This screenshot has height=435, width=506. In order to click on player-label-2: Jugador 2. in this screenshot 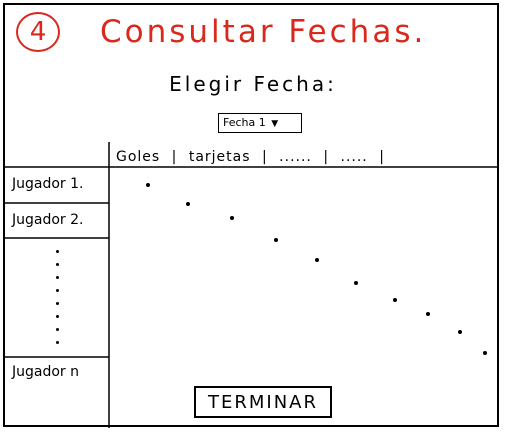, I will do `click(48, 220)`.